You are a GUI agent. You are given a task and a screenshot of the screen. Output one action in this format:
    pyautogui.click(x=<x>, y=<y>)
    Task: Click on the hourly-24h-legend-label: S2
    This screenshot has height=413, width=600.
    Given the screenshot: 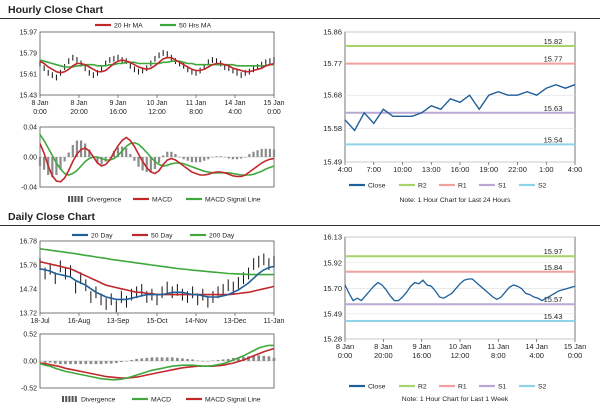 What is the action you would take?
    pyautogui.click(x=542, y=186)
    